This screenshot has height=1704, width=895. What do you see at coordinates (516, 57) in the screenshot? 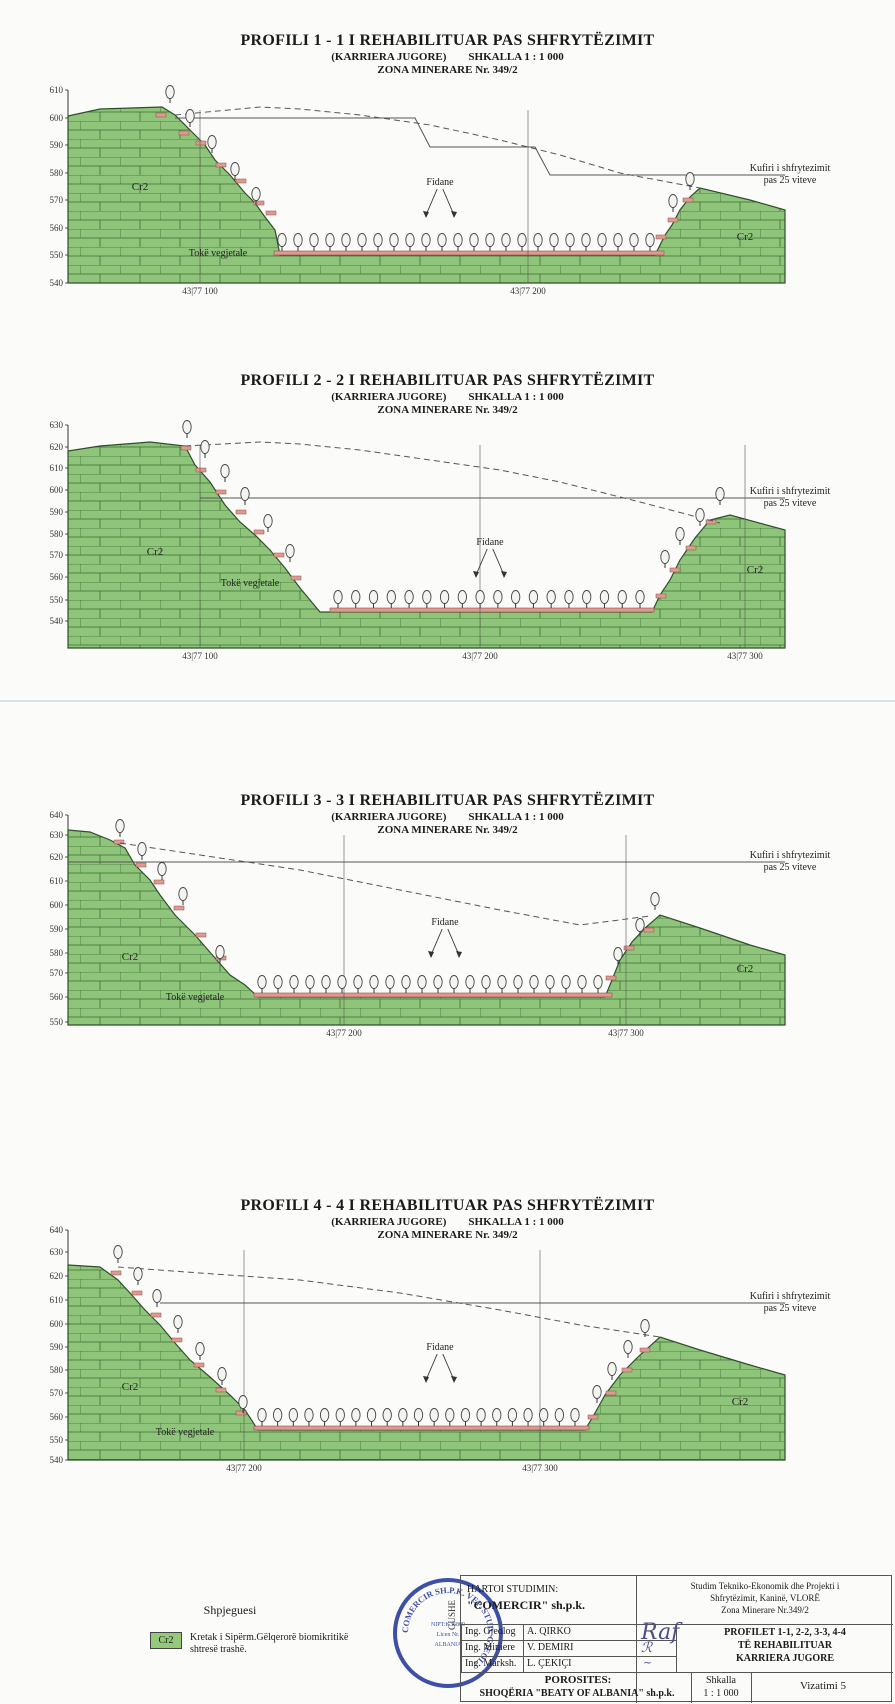
I see `profile-1-scale: SHKALLA 1 : 1 000` at bounding box center [516, 57].